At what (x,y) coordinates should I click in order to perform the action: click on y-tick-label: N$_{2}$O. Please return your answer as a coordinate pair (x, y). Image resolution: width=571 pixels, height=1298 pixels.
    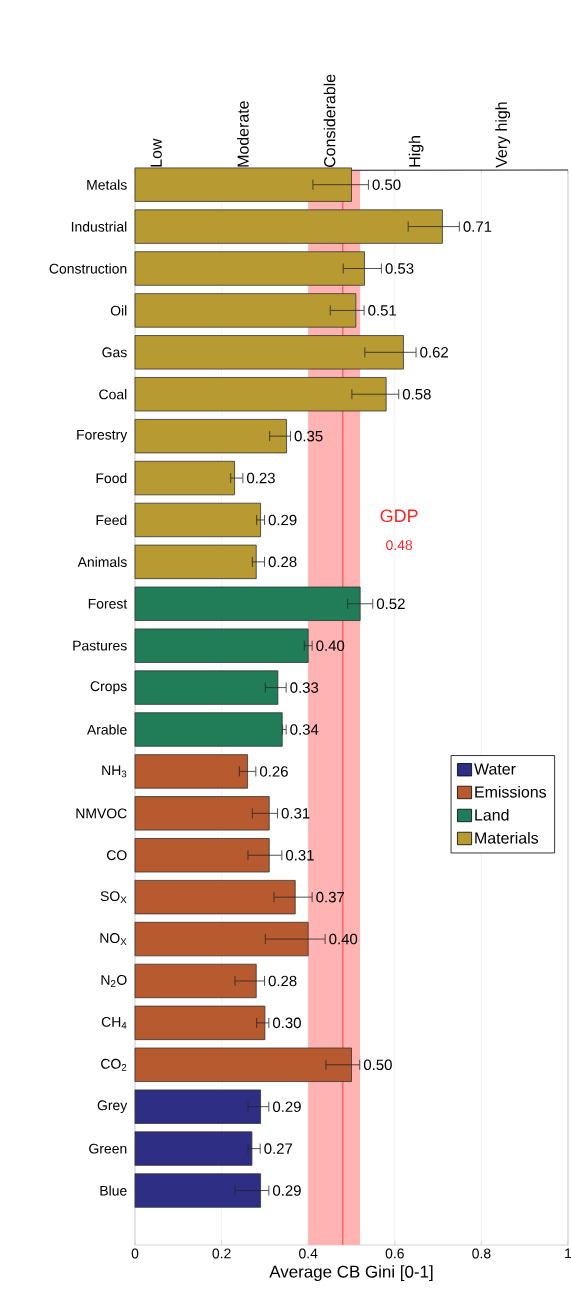
    Looking at the image, I should click on (114, 981).